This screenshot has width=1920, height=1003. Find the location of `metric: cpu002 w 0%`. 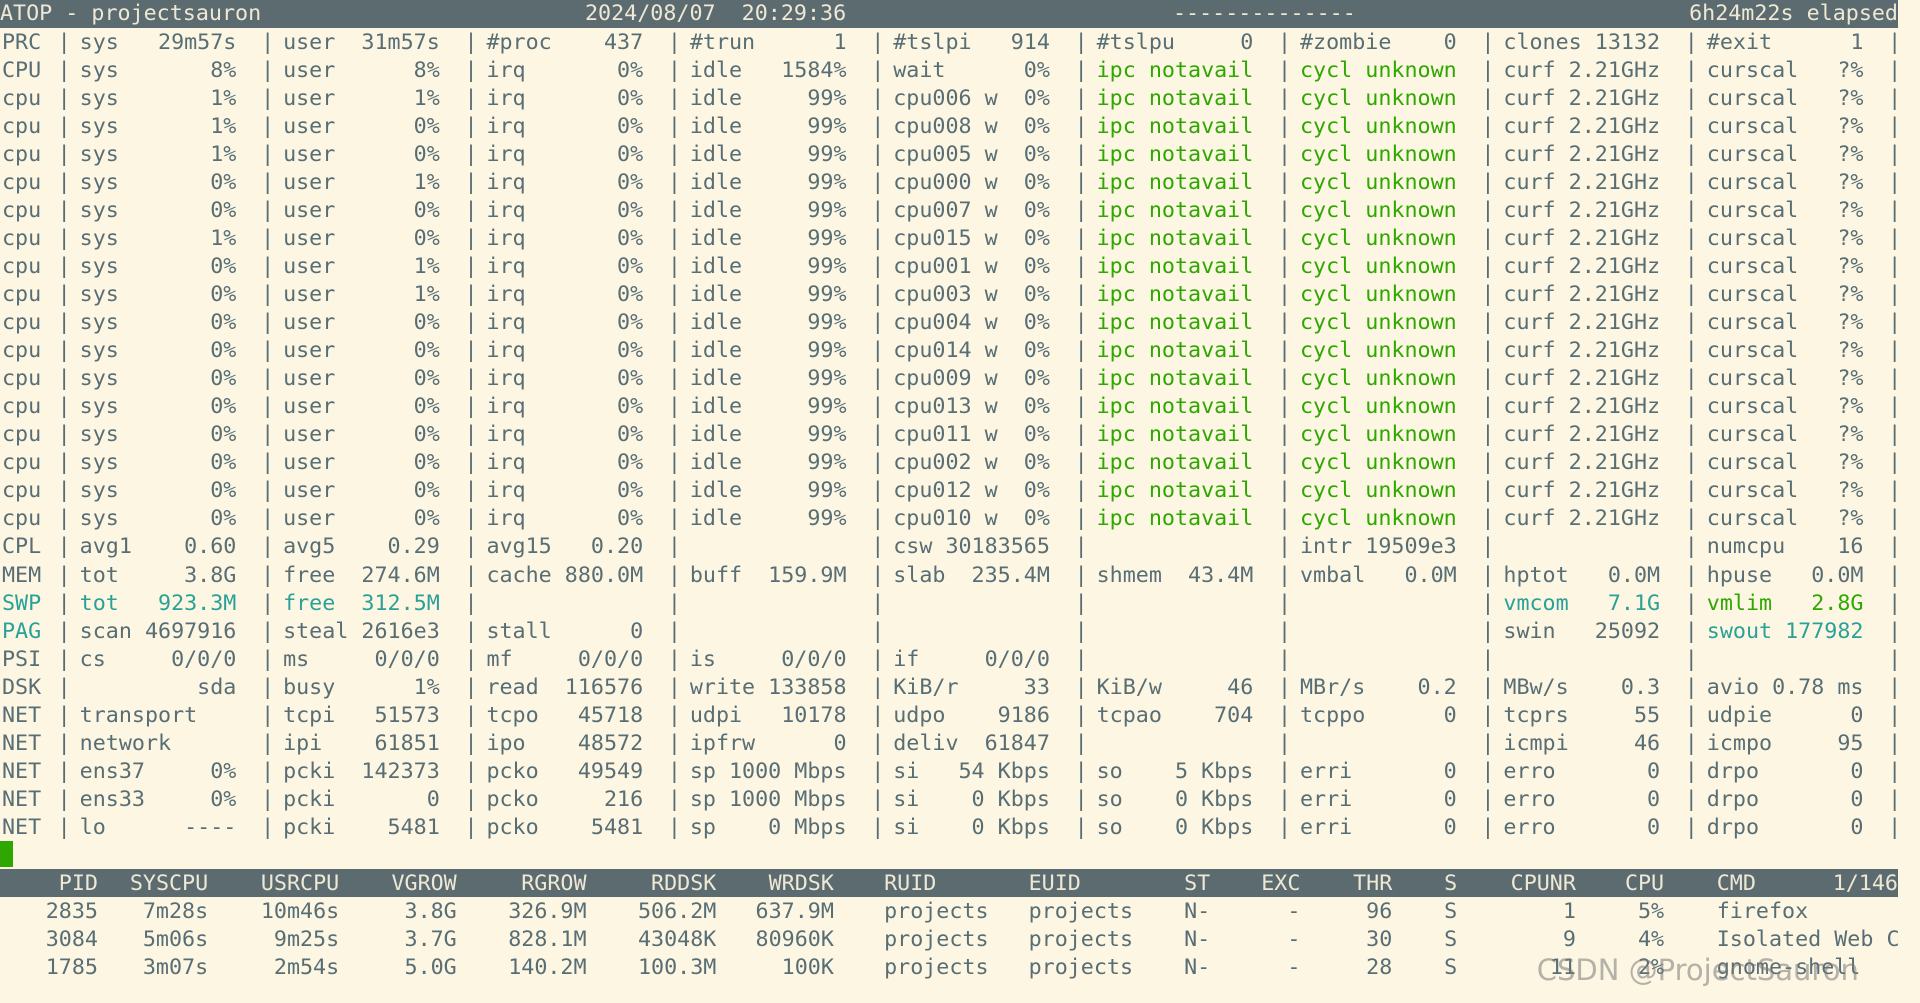

metric: cpu002 w 0% is located at coordinates (971, 463).